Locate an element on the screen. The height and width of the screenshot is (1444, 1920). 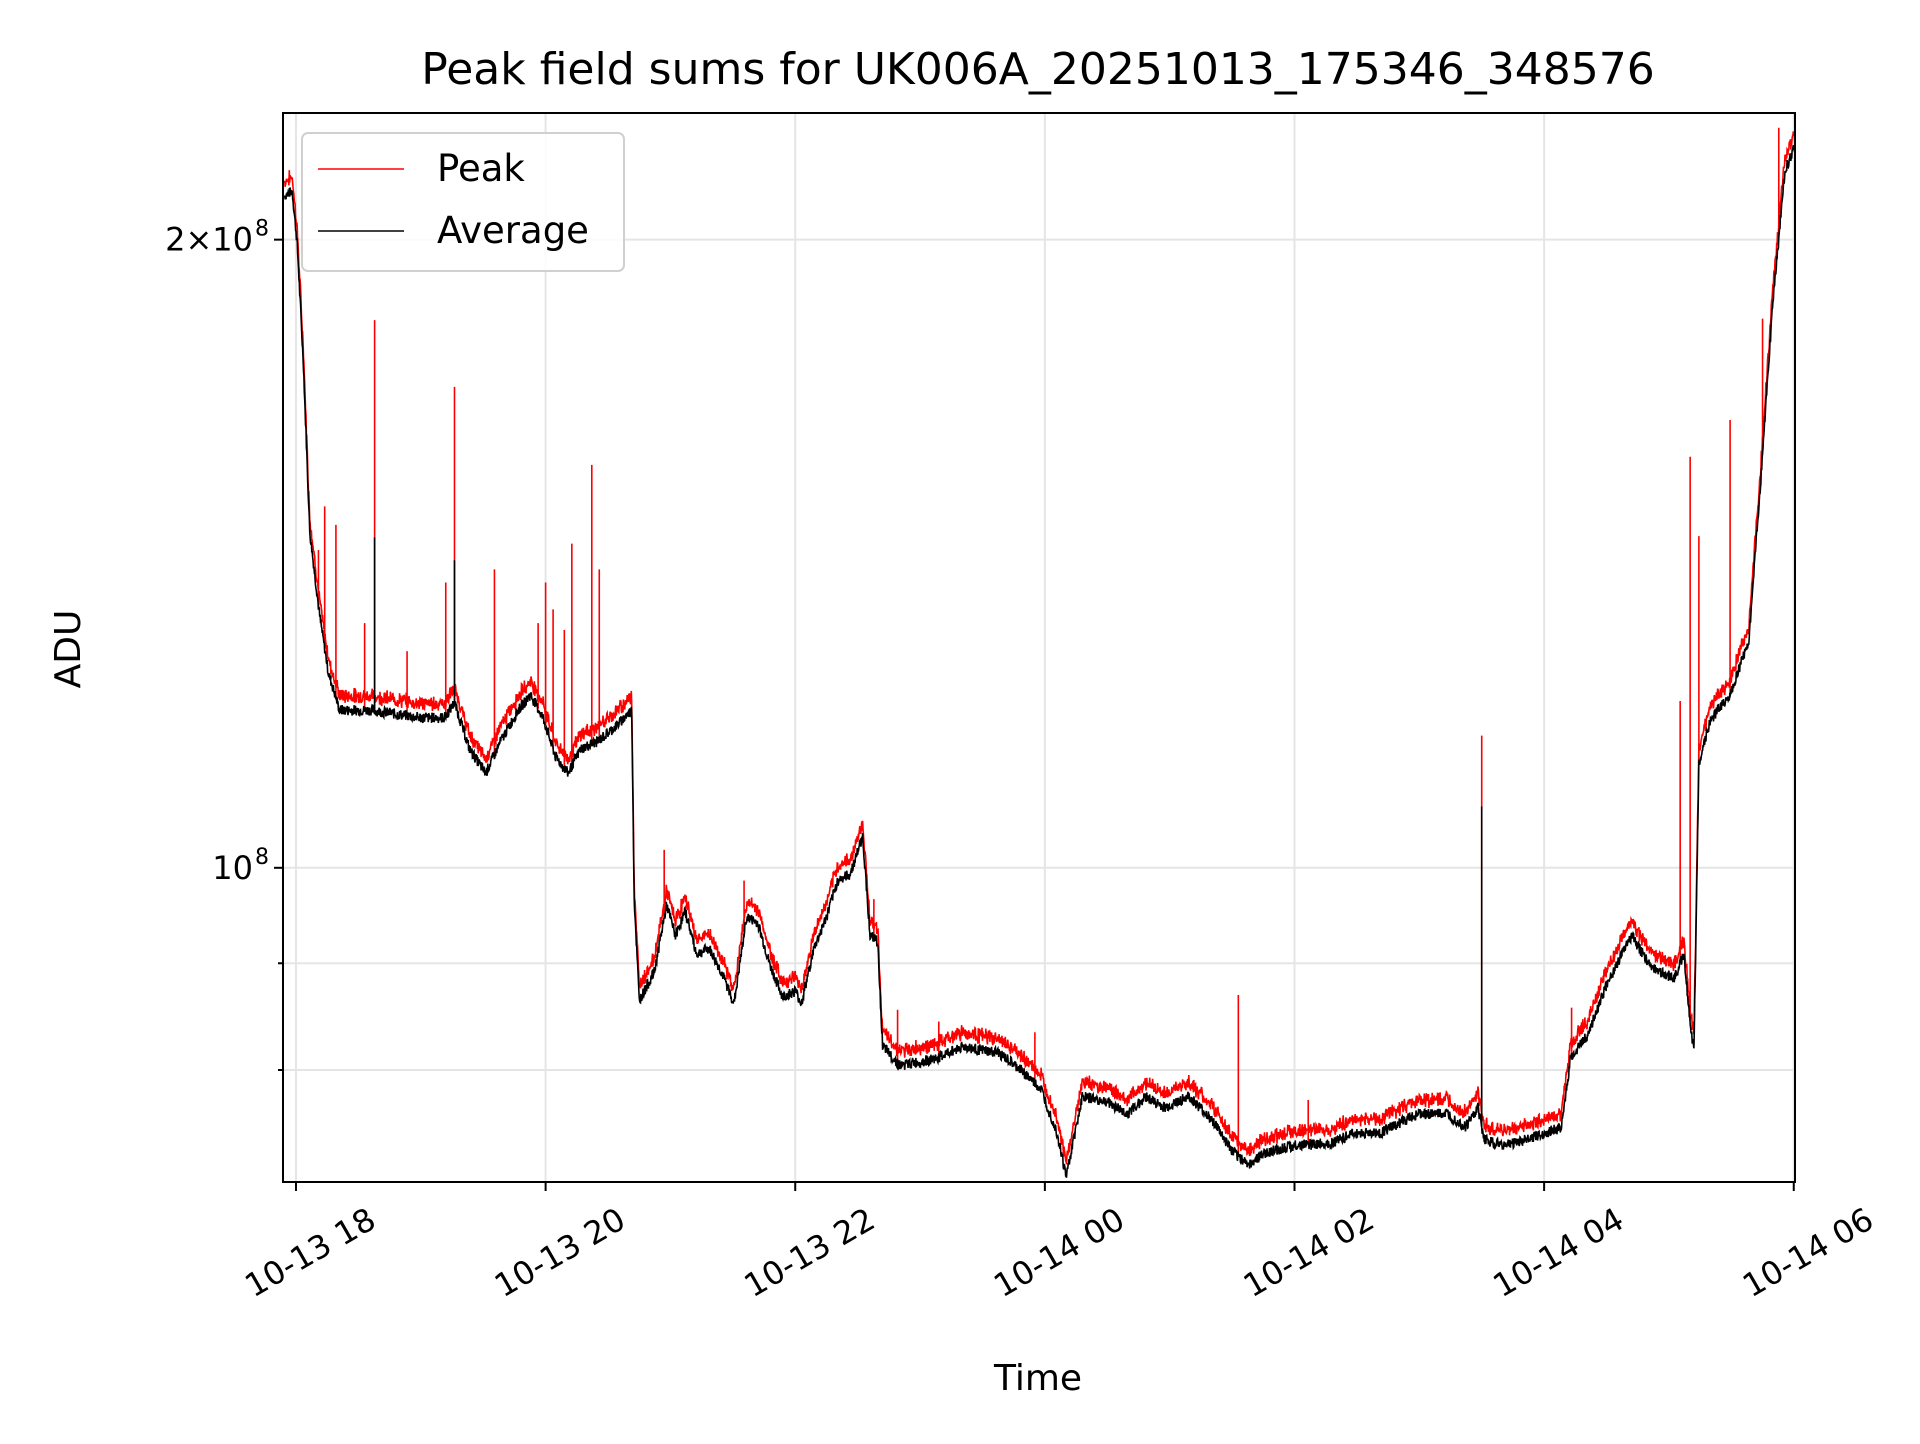
x-tick-label: 10-13 22 is located at coordinates (810, 1252).